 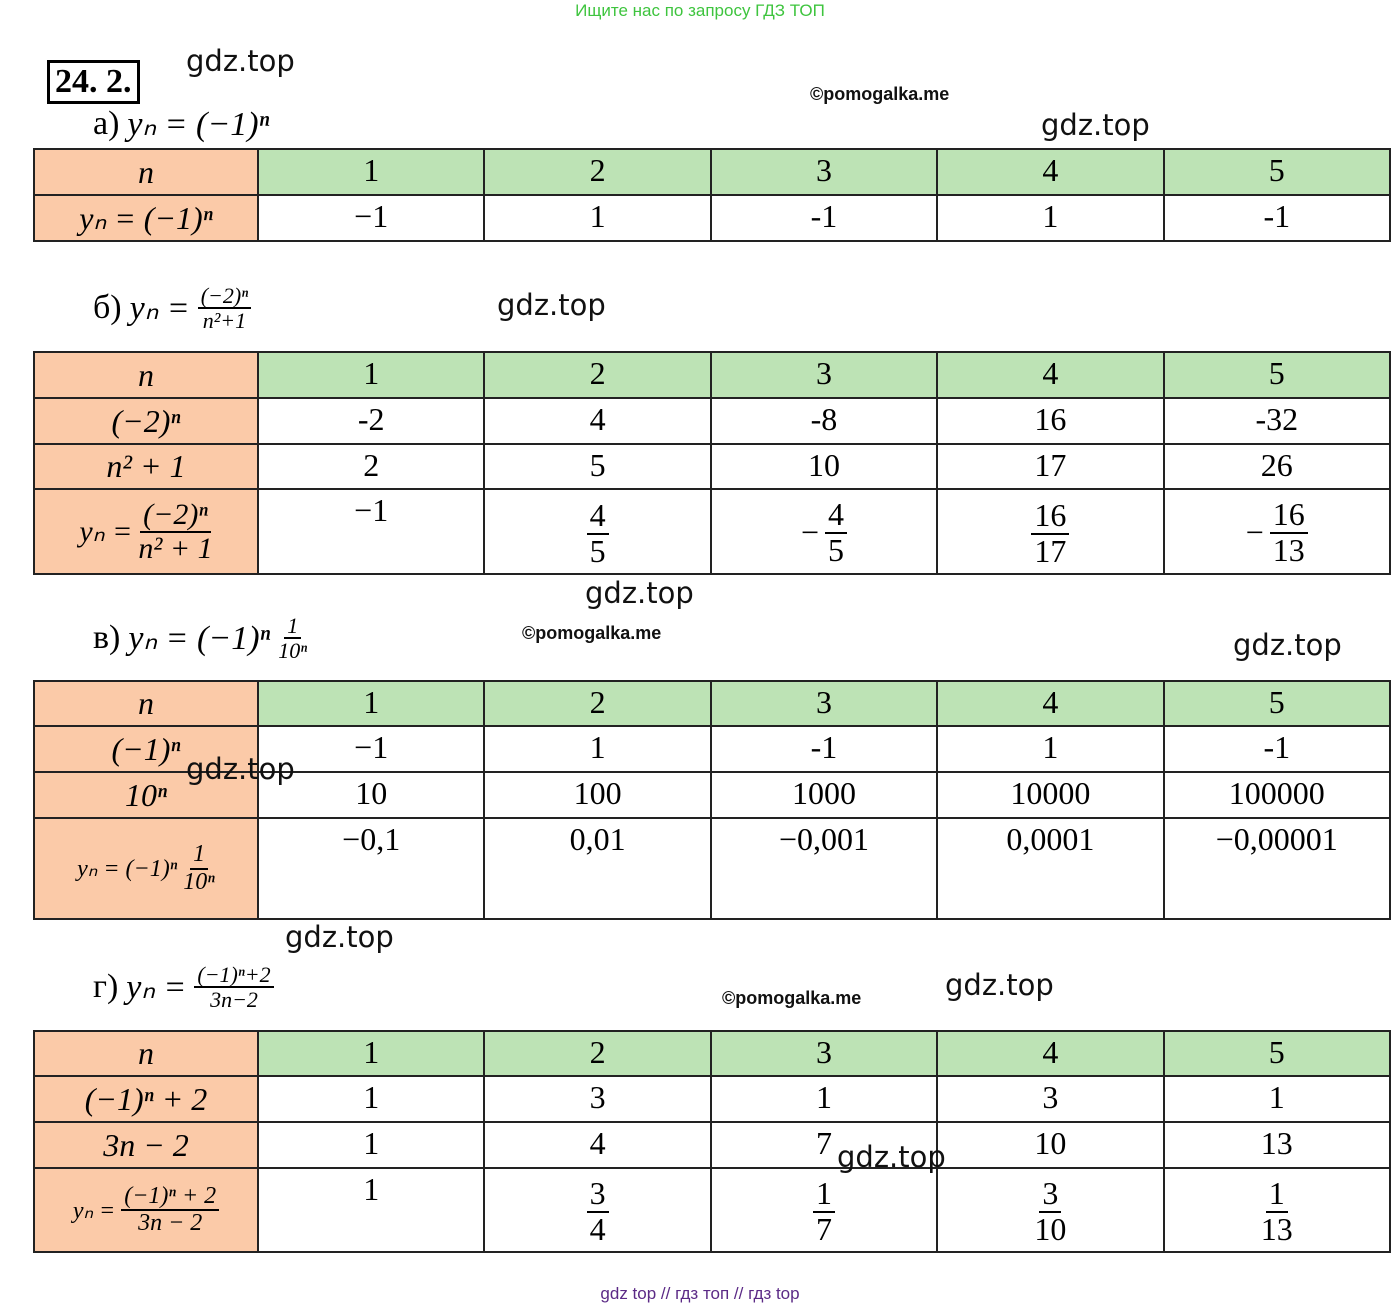 I want to click on table-cell: −0,1, so click(x=371, y=868).